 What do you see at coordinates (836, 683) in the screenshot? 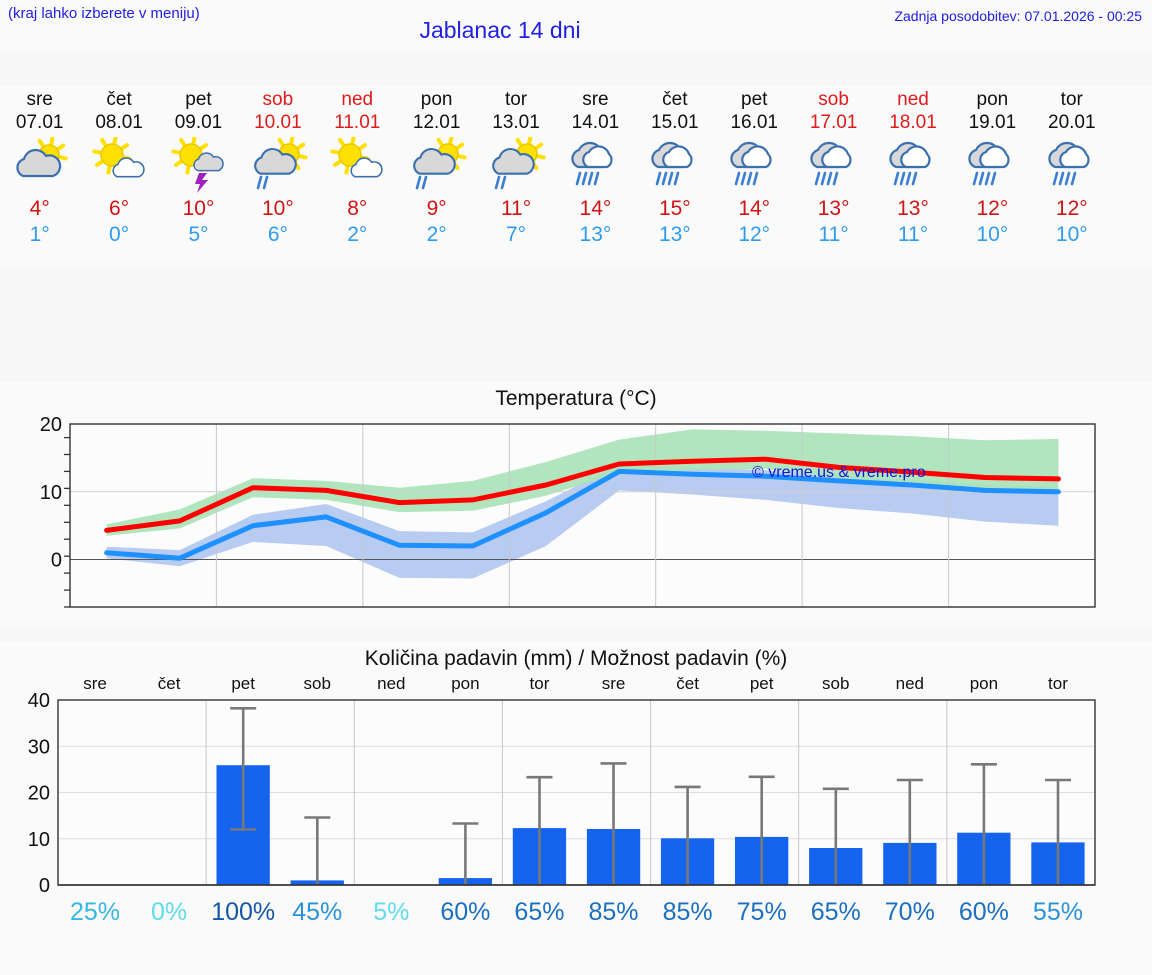
I see `precip-day-label: sob` at bounding box center [836, 683].